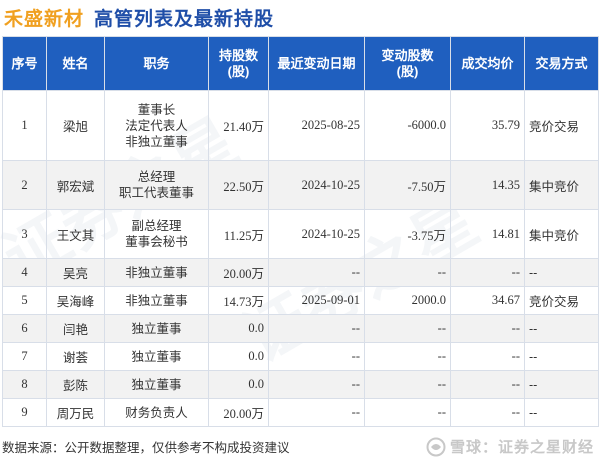  Describe the element at coordinates (24, 185) in the screenshot. I see `cell-seq: 2` at that location.